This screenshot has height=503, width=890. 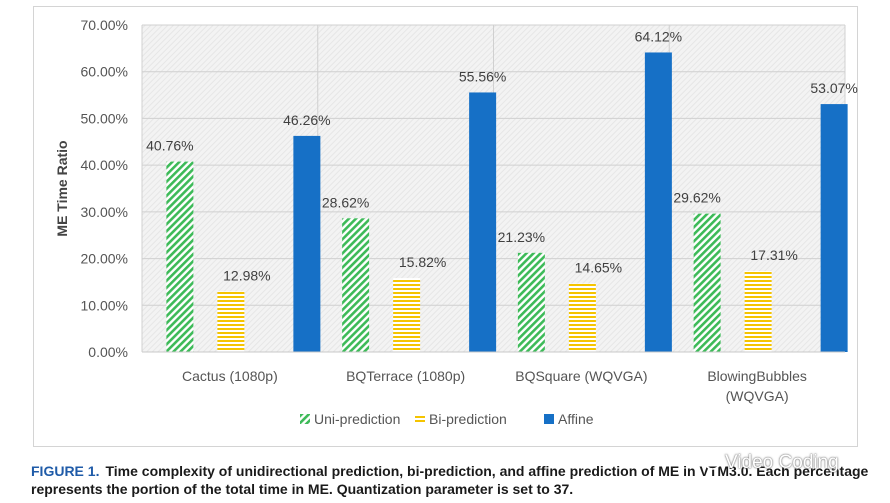 What do you see at coordinates (773, 255) in the screenshot?
I see `data-label: 17.31%` at bounding box center [773, 255].